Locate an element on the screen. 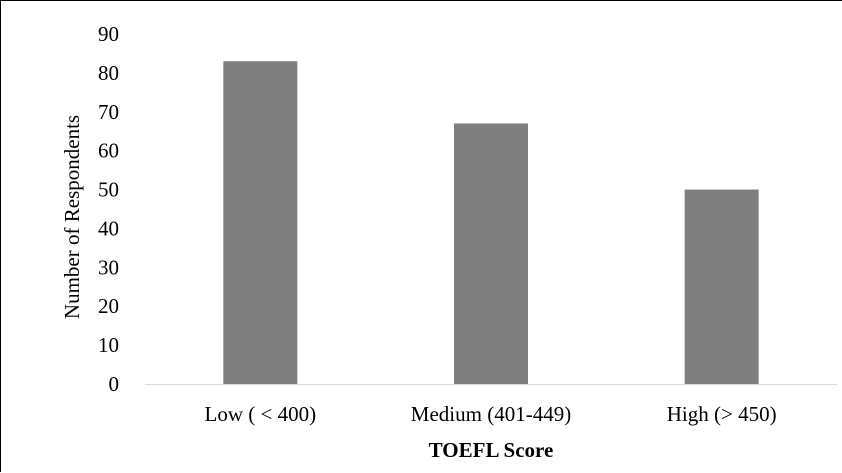  y-tick-label: 70 is located at coordinates (108, 112).